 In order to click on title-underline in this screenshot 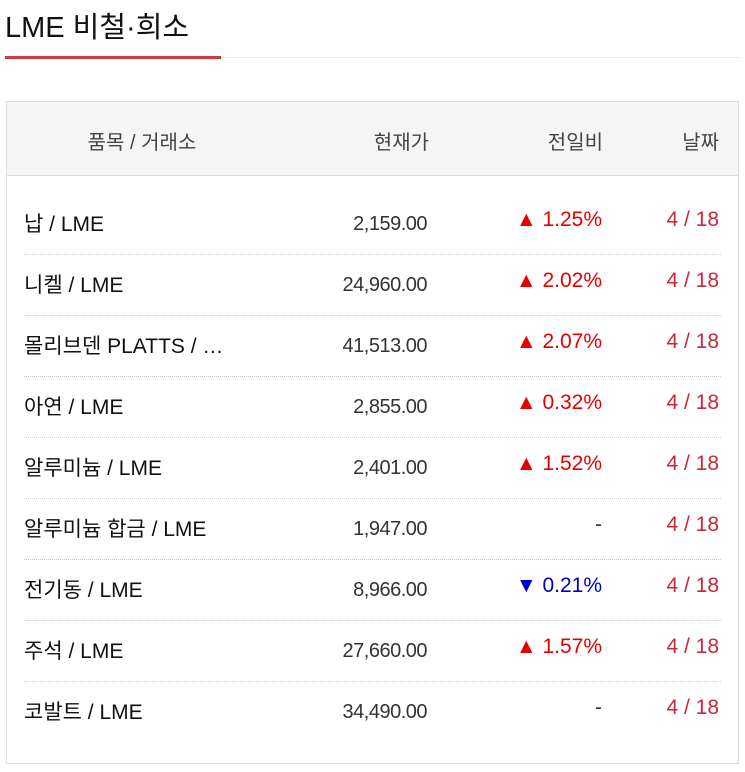, I will do `click(113, 57)`.